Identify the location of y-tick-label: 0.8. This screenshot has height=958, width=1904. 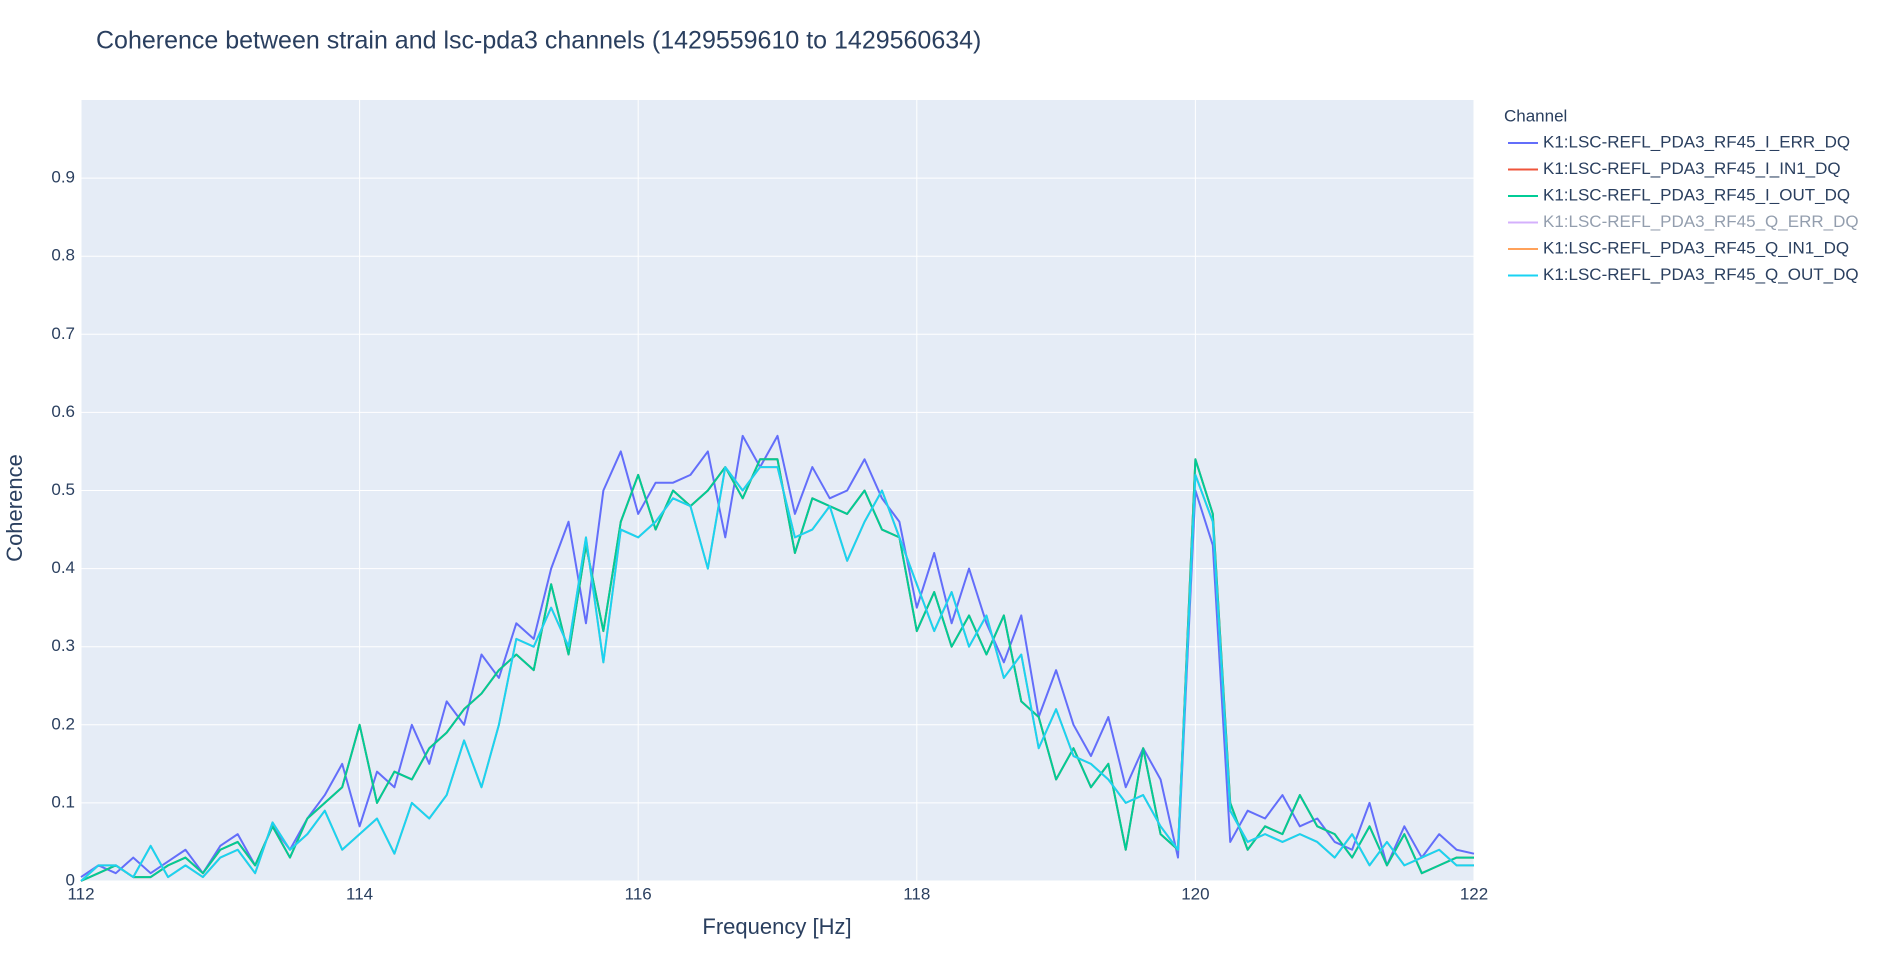
(63, 255).